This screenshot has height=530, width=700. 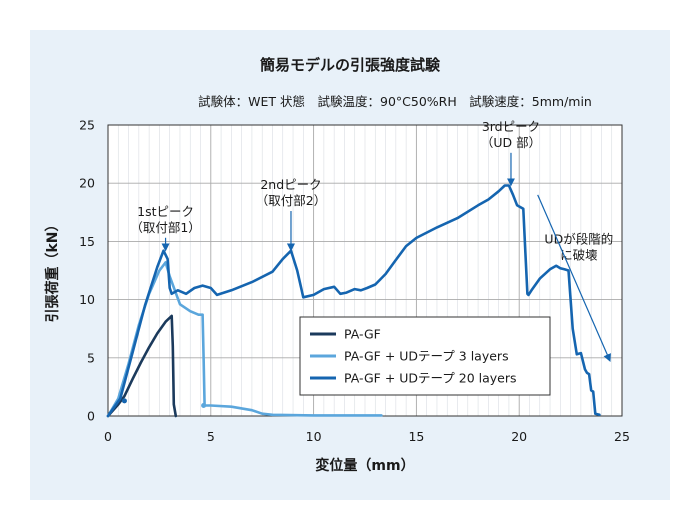 I want to click on annotation-text: UDが段階的, so click(x=578, y=239).